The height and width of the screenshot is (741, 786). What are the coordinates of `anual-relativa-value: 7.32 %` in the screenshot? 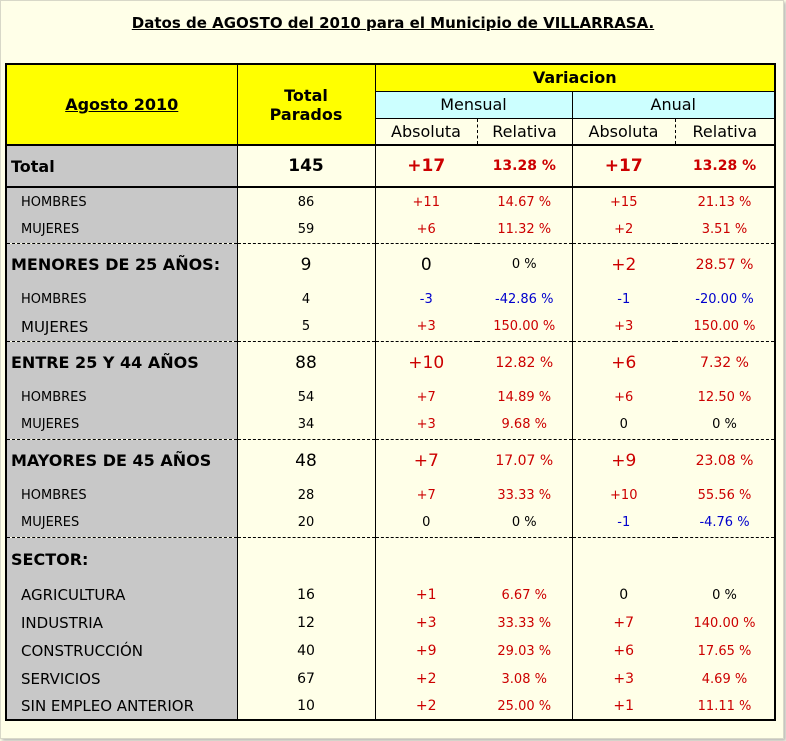 It's located at (726, 362).